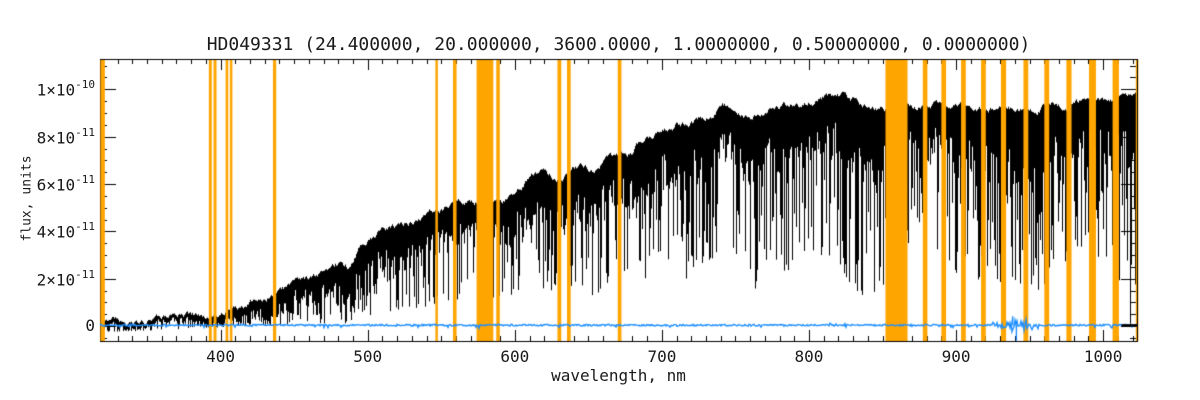 This screenshot has height=400, width=1200. Describe the element at coordinates (1103, 356) in the screenshot. I see `x-tick-label: 1000` at that location.